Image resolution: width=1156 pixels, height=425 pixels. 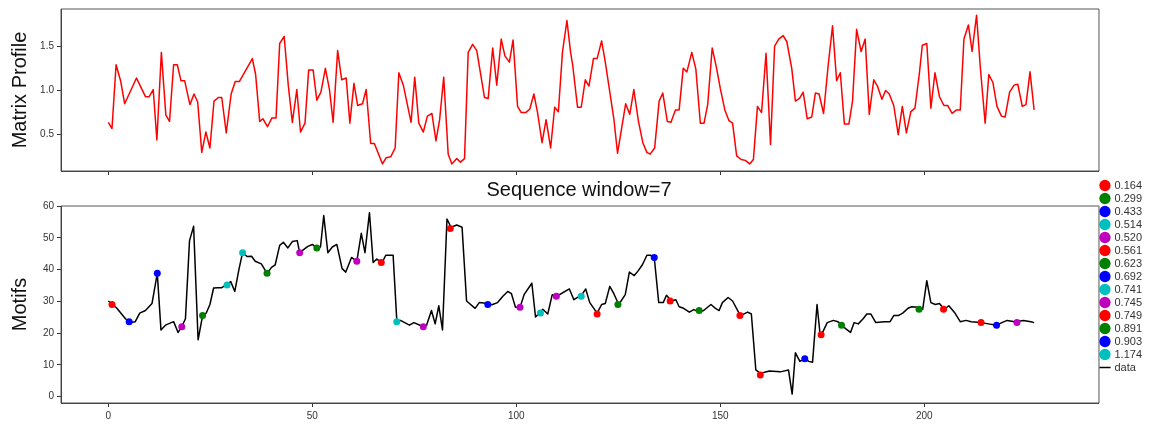 What do you see at coordinates (47, 45) in the screenshot?
I see `y-tick-label: 1.5` at bounding box center [47, 45].